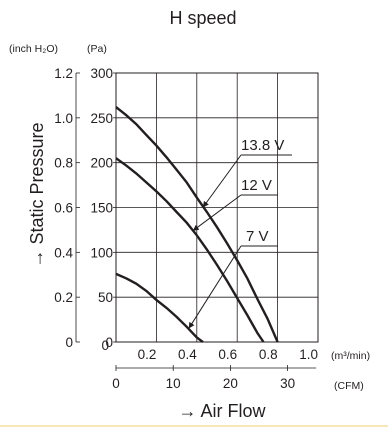 The height and width of the screenshot is (434, 388). What do you see at coordinates (101, 252) in the screenshot?
I see `y-pa-tick-label: 100` at bounding box center [101, 252].